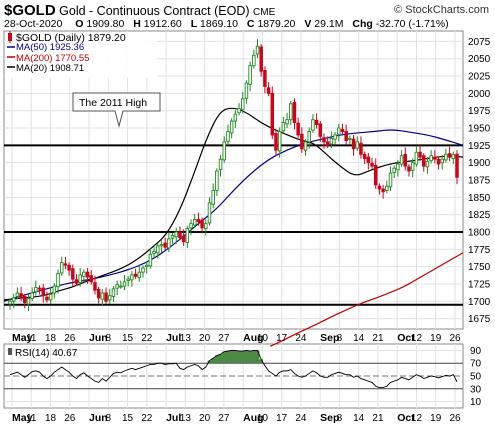 Image resolution: width=495 pixels, height=428 pixels. I want to click on legend-ma50-text: MA(50) 1925.36, so click(50, 47).